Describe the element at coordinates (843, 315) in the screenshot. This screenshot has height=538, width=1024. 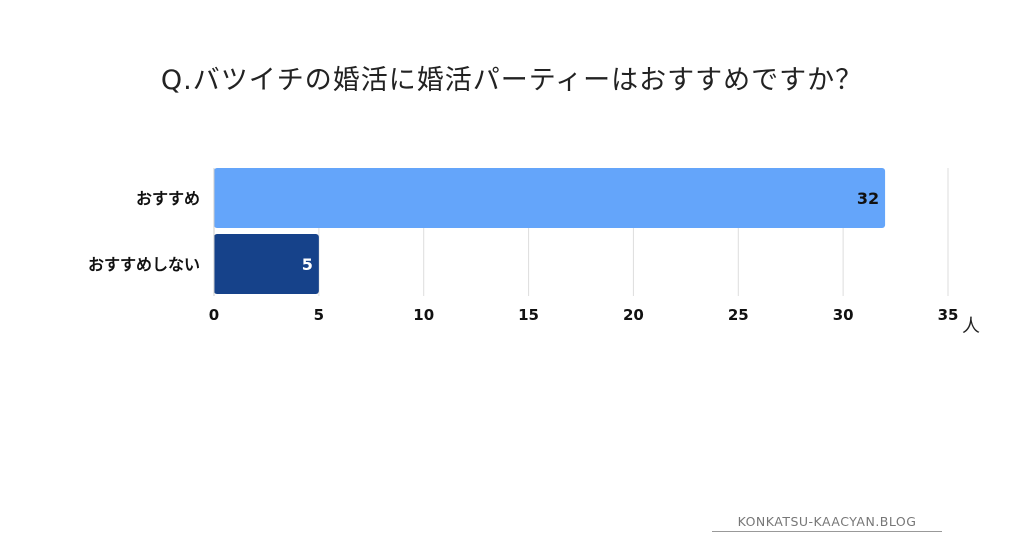
I see `x-tick-label: 30` at that location.